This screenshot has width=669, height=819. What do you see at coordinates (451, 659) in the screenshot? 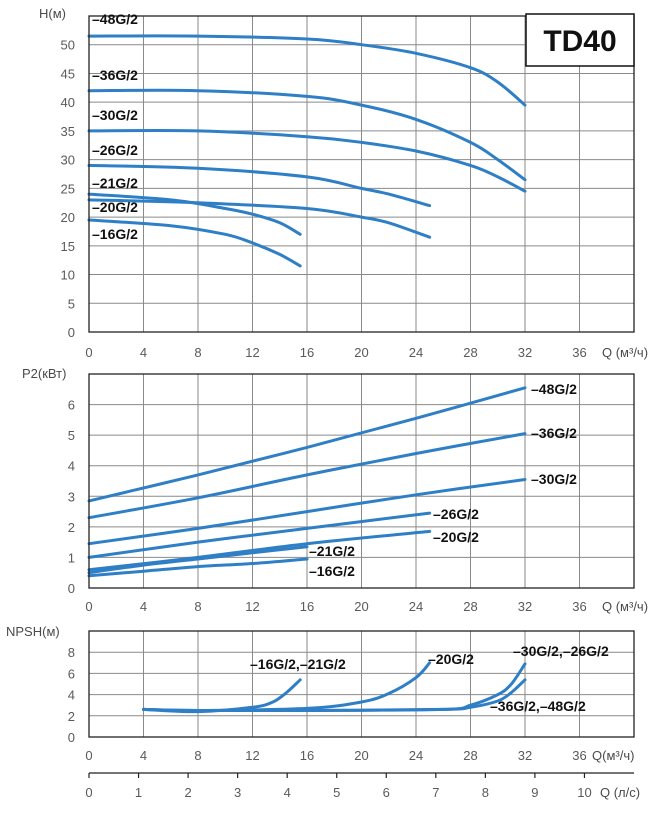
I see `npsh-series-label-20g2: –20G/2` at bounding box center [451, 659].